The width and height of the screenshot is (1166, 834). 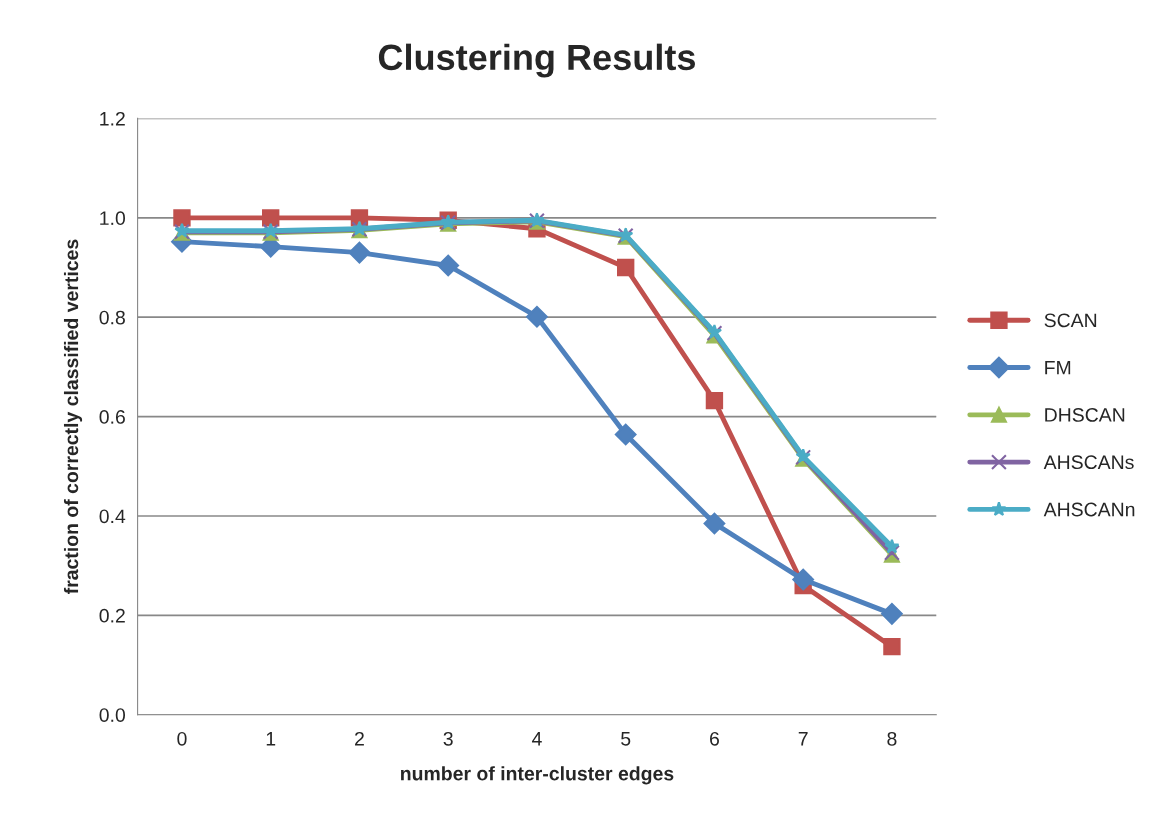 What do you see at coordinates (626, 739) in the screenshot?
I see `x-tick-label: 5` at bounding box center [626, 739].